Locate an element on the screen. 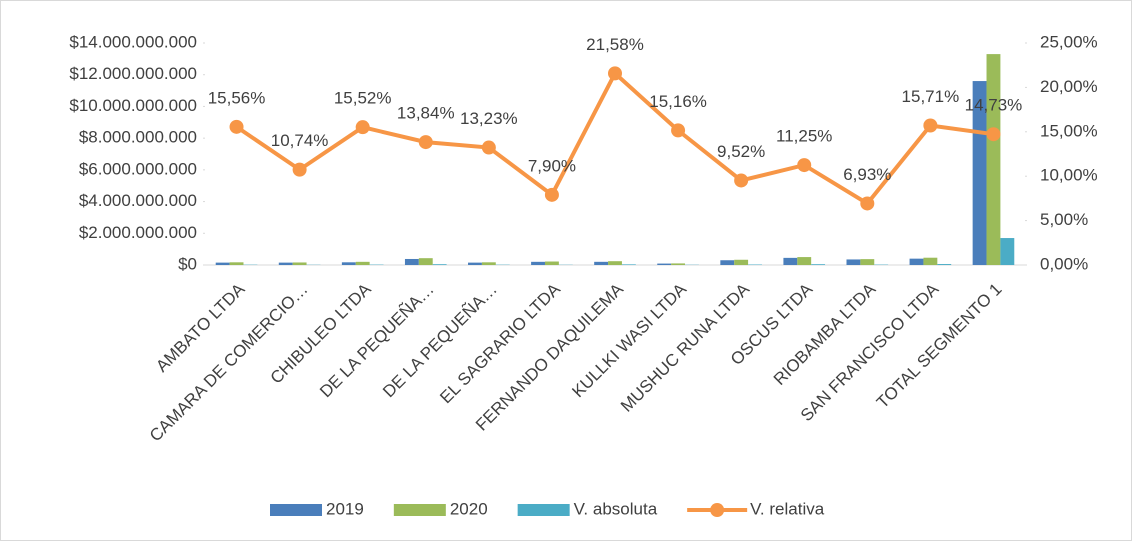 This screenshot has height=541, width=1132. data-label: 6,93% is located at coordinates (867, 174).